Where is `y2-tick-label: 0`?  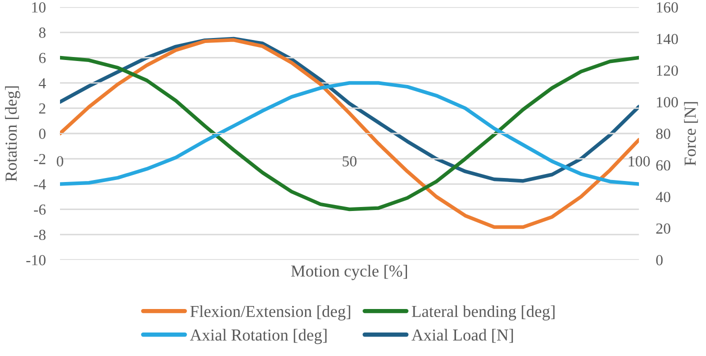
y2-tick-label: 0 is located at coordinates (659, 260).